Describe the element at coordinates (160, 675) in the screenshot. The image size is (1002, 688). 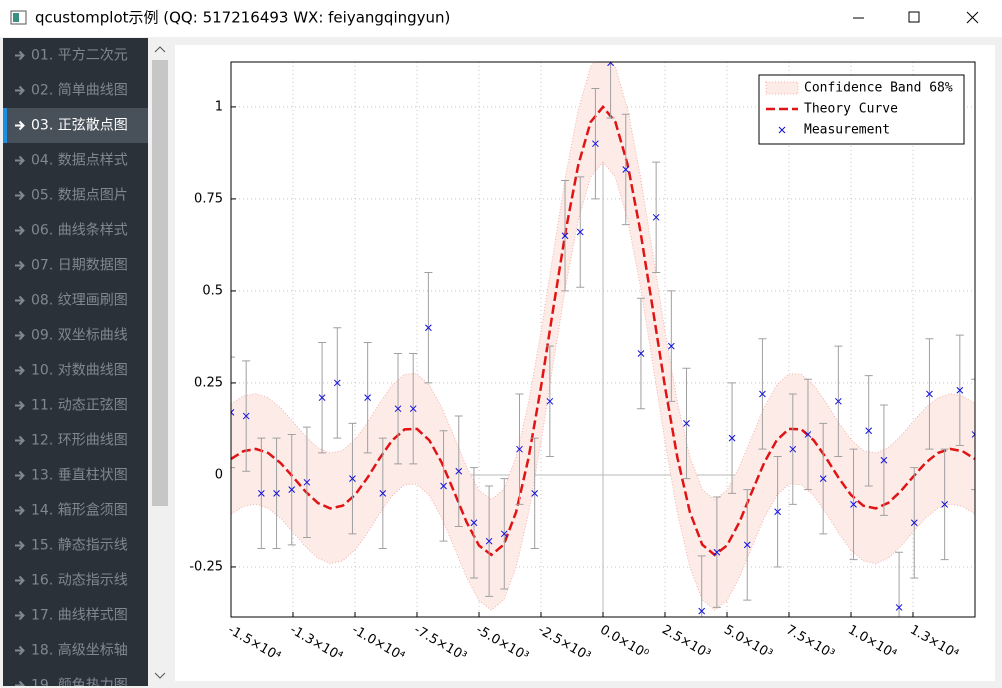
I see `scroll-down` at that location.